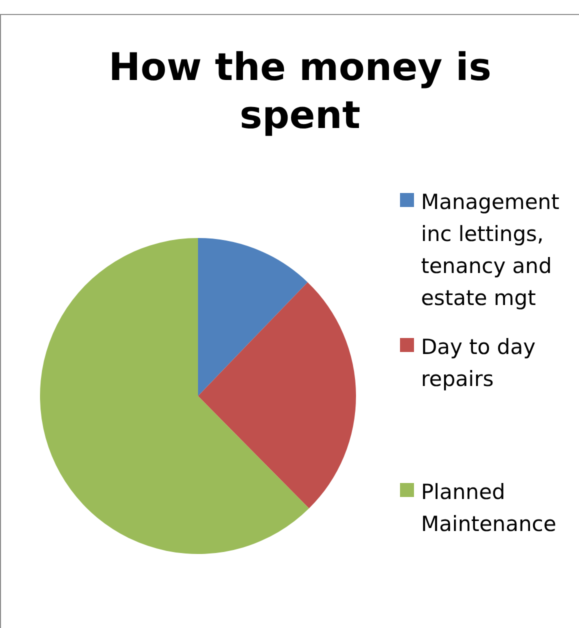 This screenshot has width=579, height=628. I want to click on legend-label: Planned Maintenance, so click(488, 508).